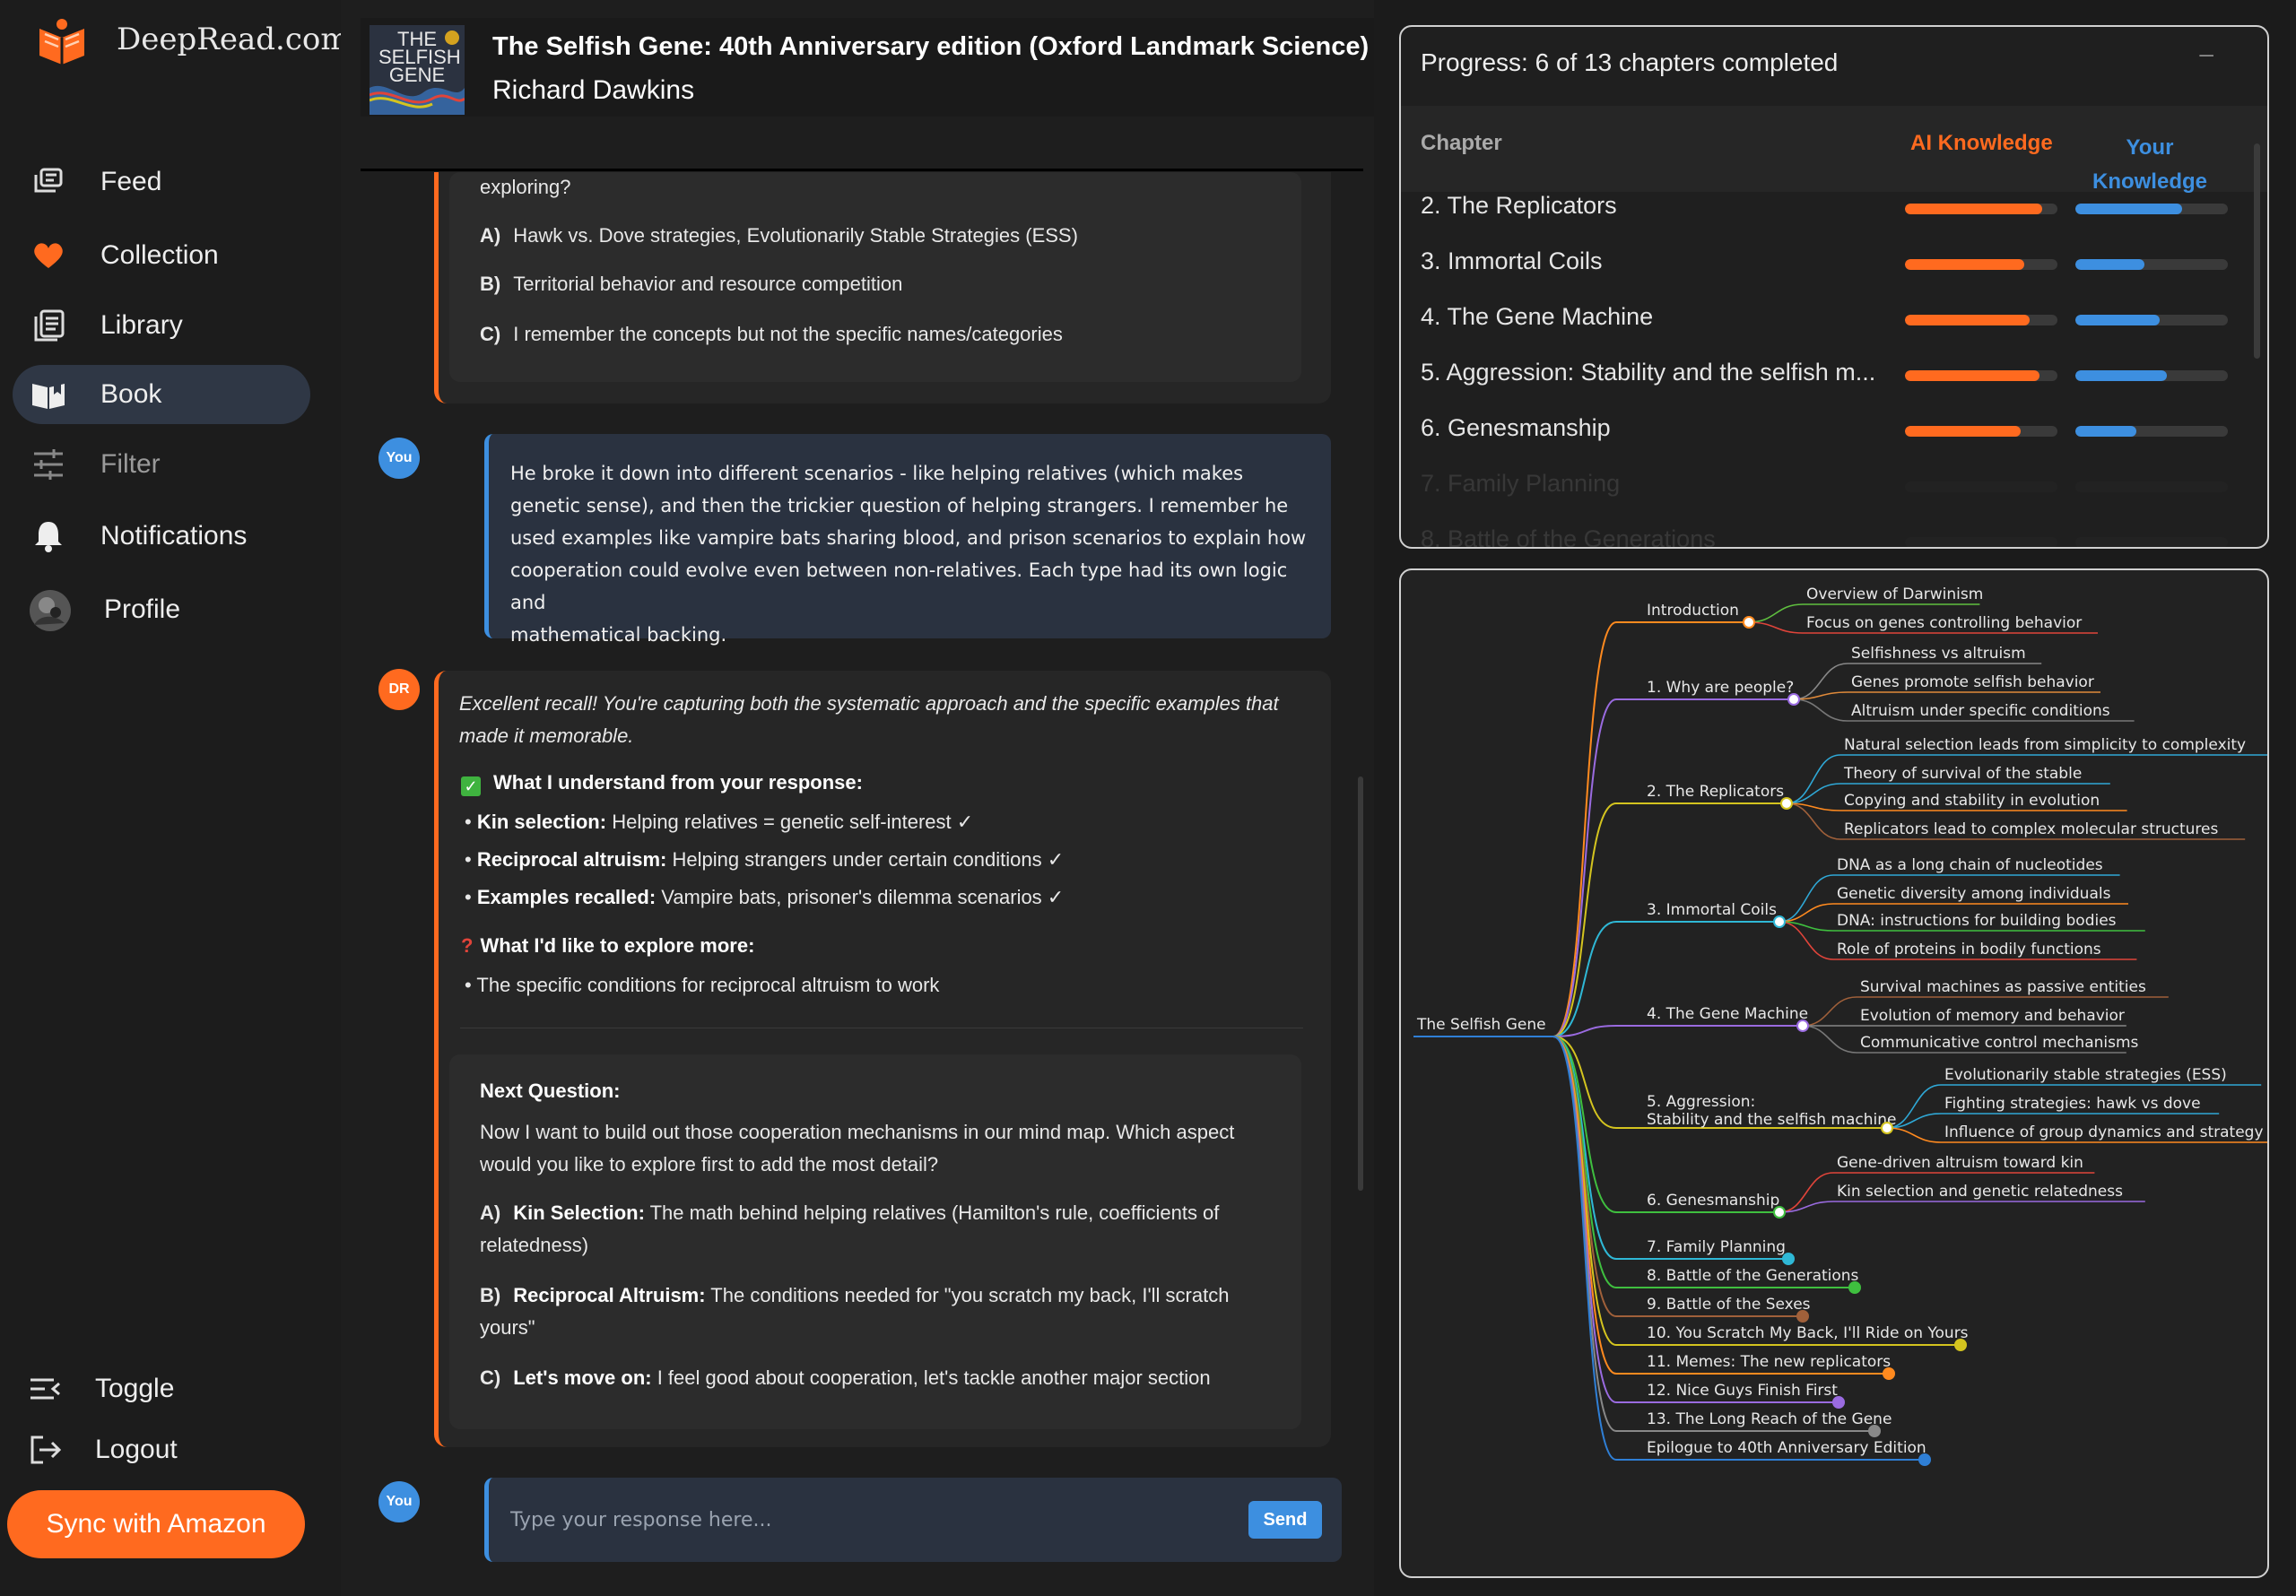 The height and width of the screenshot is (1596, 2296). Describe the element at coordinates (1669, 920) in the screenshot. I see `branch-connector` at that location.